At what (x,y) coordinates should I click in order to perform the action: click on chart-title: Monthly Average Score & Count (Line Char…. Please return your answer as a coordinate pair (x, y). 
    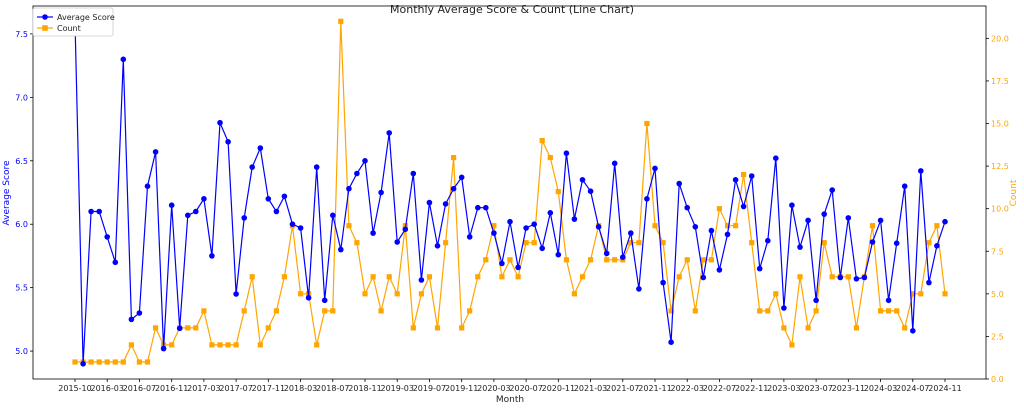
    Looking at the image, I should click on (512, 9).